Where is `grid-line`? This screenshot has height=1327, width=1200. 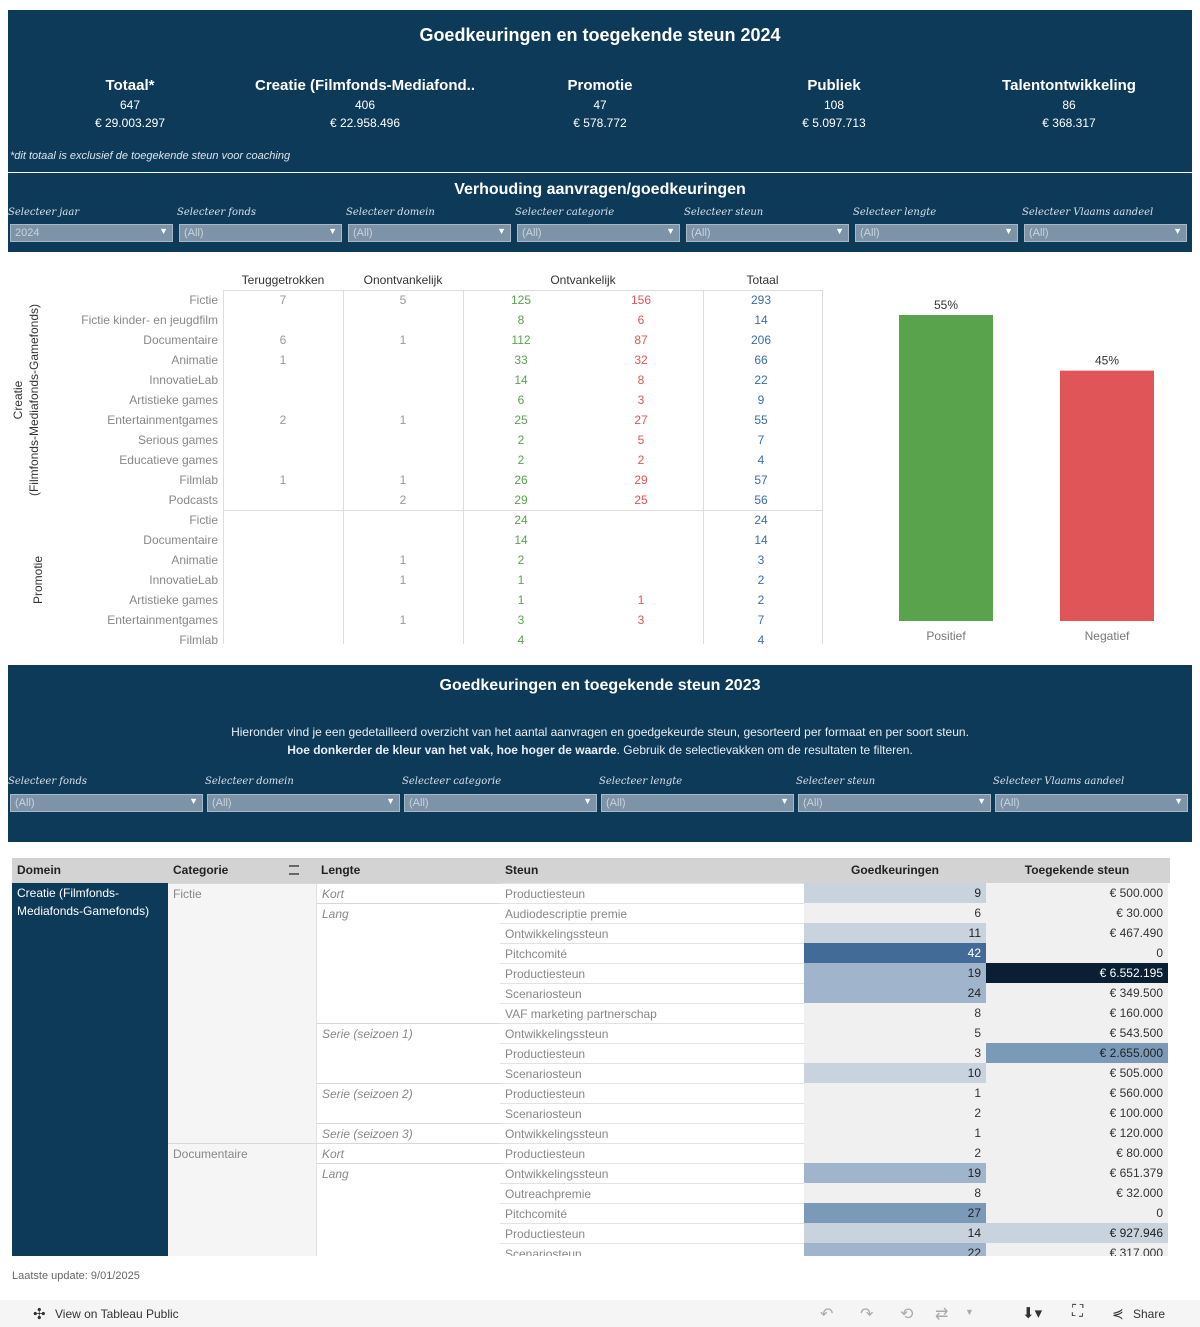
grid-line is located at coordinates (343, 467).